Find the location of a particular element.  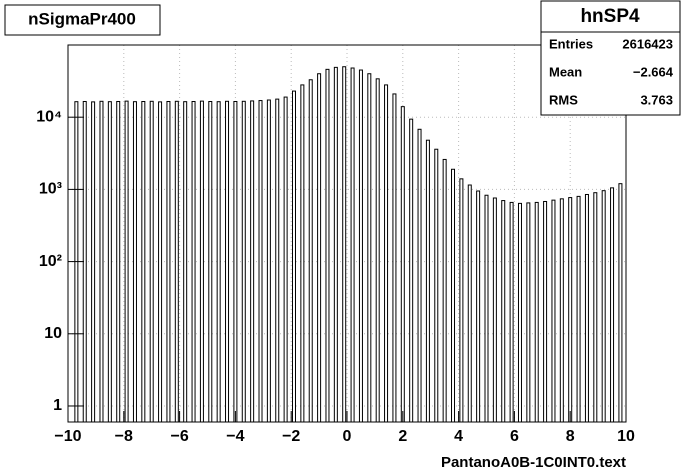

stats-label: Mean is located at coordinates (565, 71).